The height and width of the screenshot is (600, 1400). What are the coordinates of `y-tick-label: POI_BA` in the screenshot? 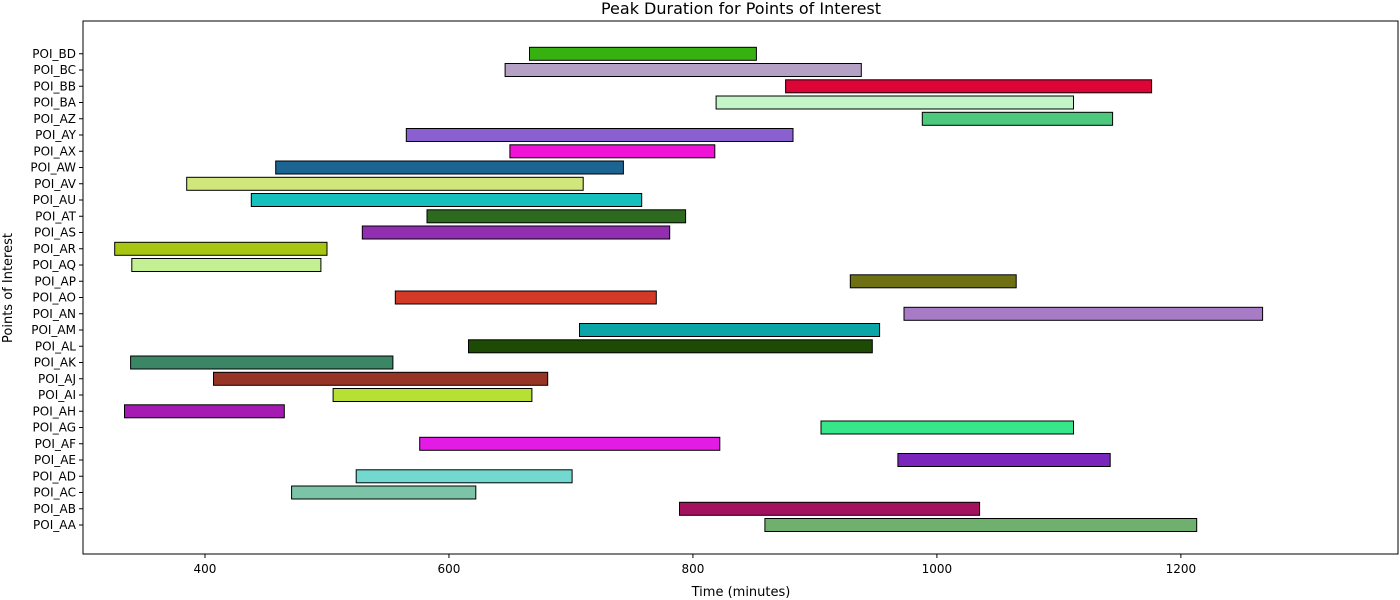 It's located at (54, 103).